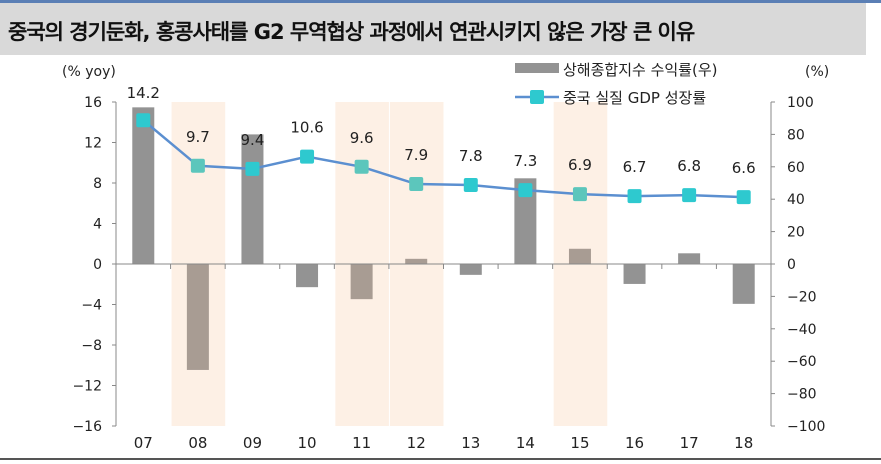 The width and height of the screenshot is (881, 464). Describe the element at coordinates (640, 70) in the screenshot. I see `legend-bar-label: 상해종합지수 수익률(우)` at that location.